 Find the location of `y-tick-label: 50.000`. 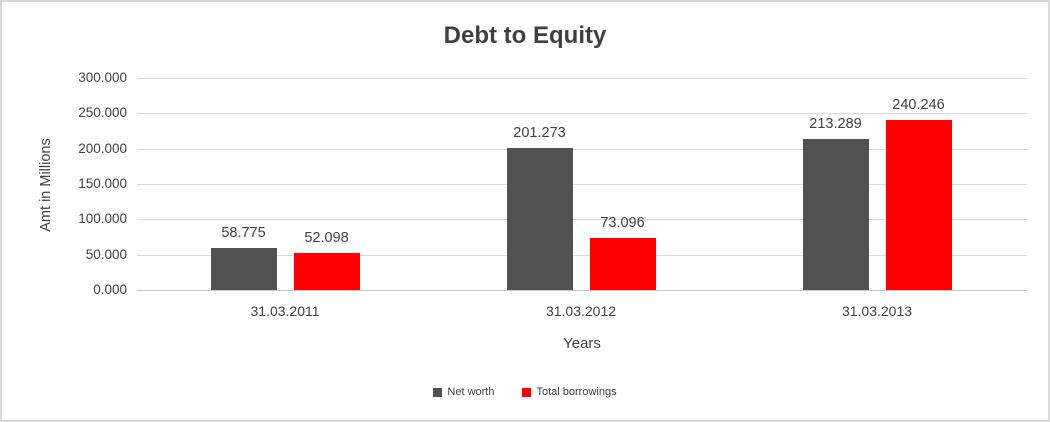

y-tick-label: 50.000 is located at coordinates (106, 254).